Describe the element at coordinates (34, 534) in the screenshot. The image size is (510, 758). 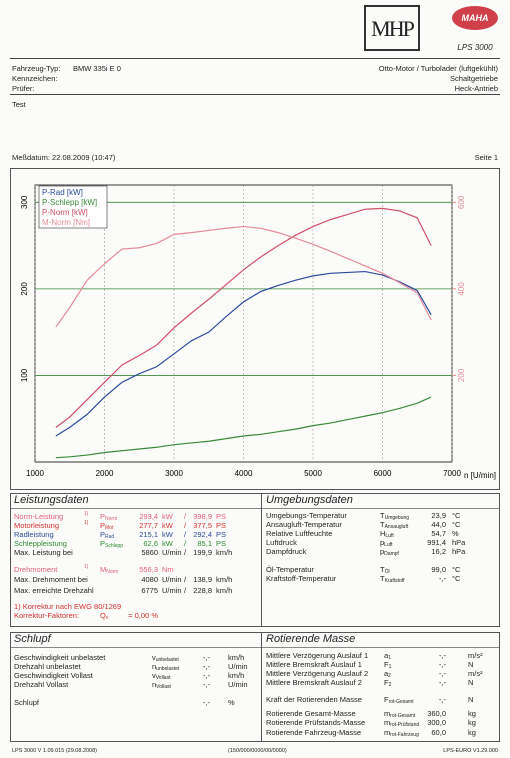
I see `row-label: Radleistung` at that location.